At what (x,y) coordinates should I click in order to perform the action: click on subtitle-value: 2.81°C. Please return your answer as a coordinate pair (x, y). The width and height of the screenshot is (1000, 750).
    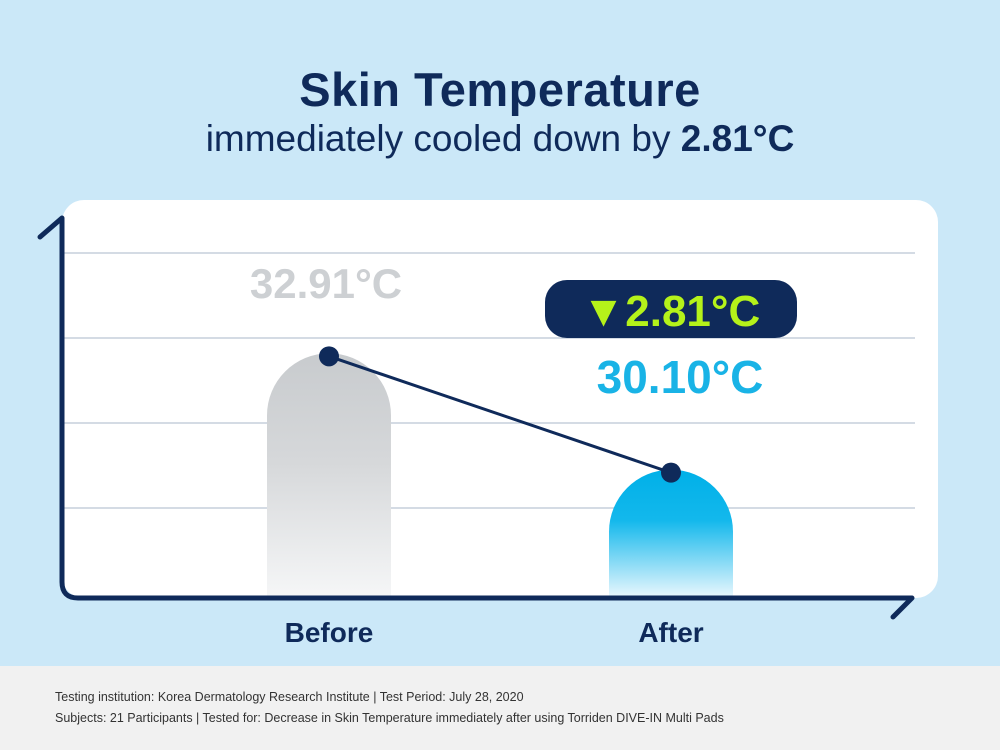
    Looking at the image, I should click on (737, 138).